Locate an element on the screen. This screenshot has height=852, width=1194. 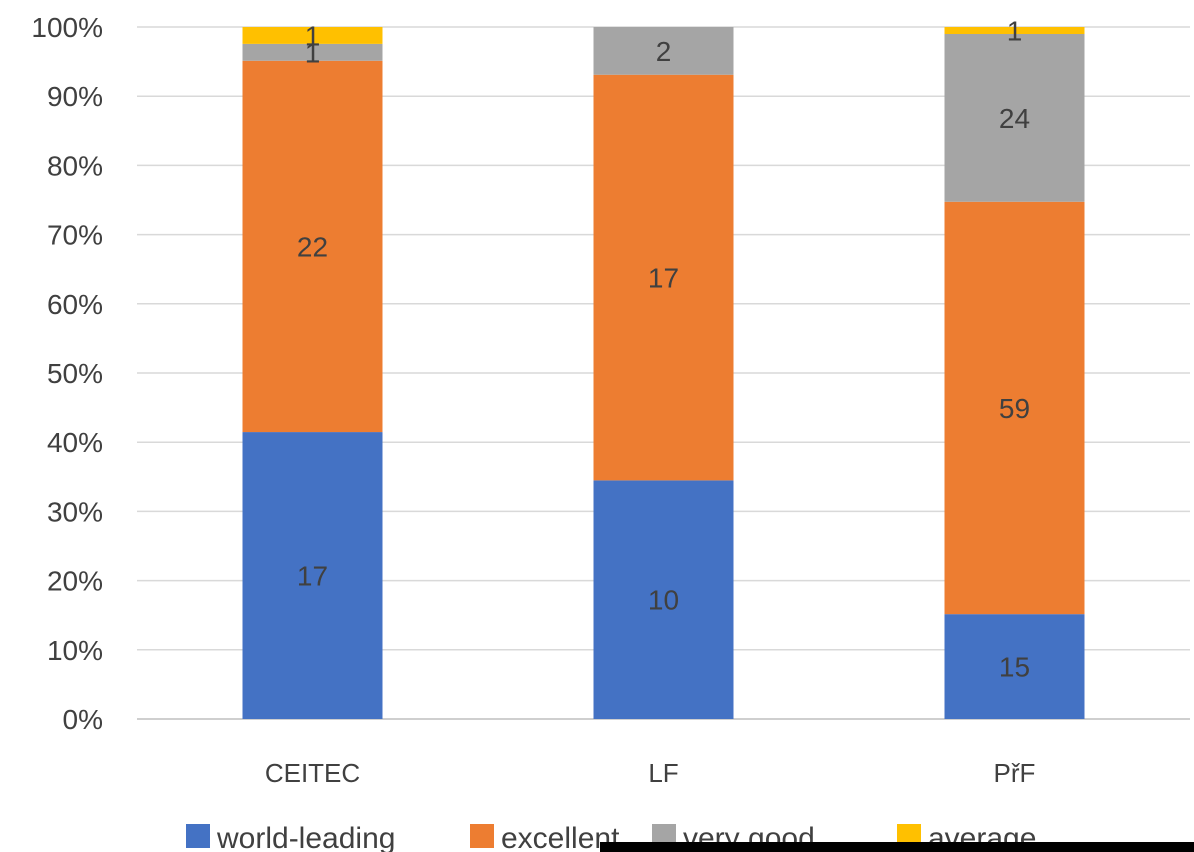
x-category-label: PřF is located at coordinates (1015, 773).